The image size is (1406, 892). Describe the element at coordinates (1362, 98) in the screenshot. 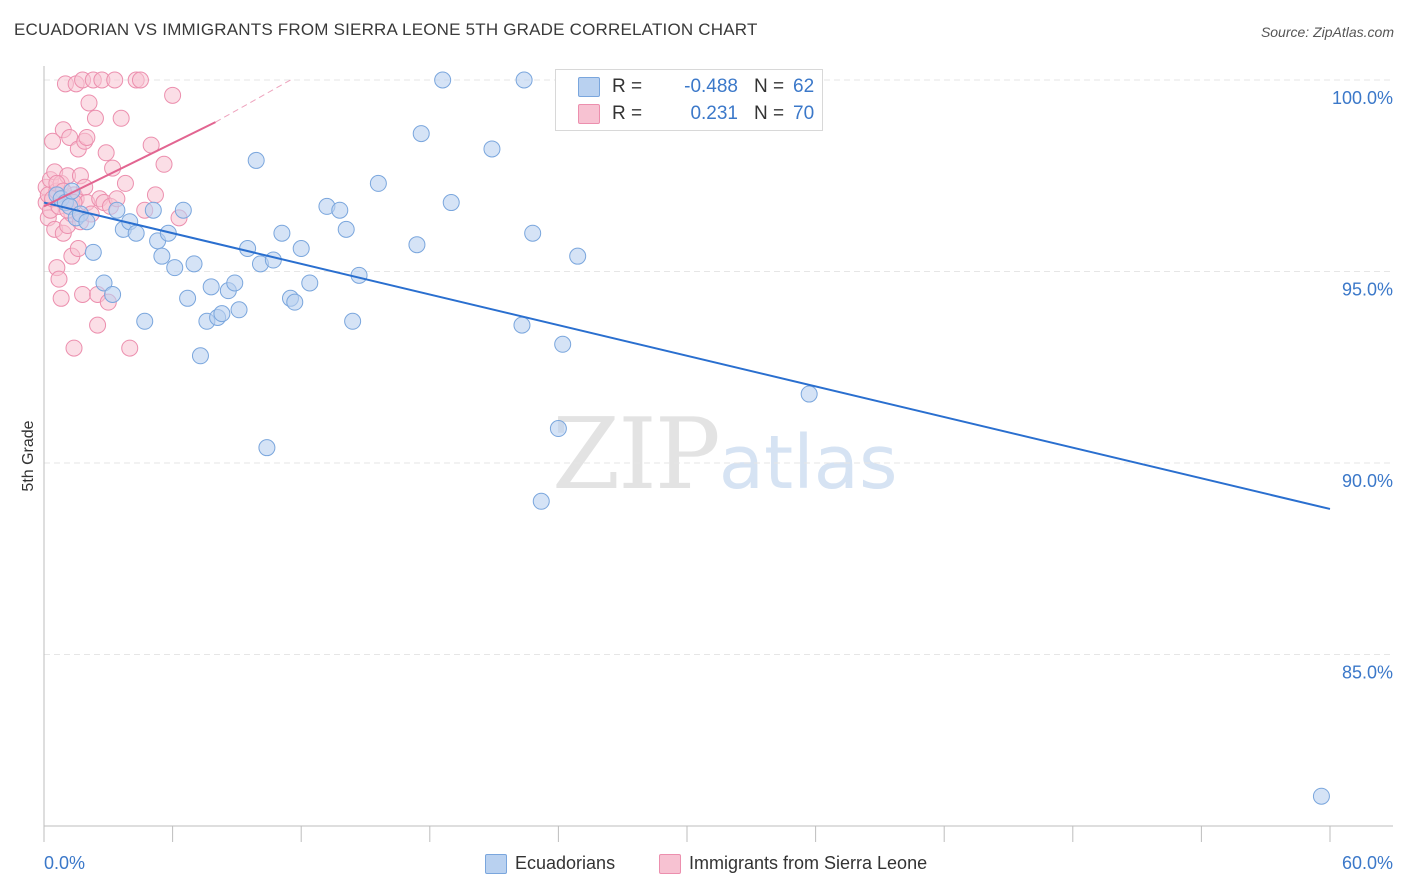

I see `y-tick-label: 100.0%` at that location.